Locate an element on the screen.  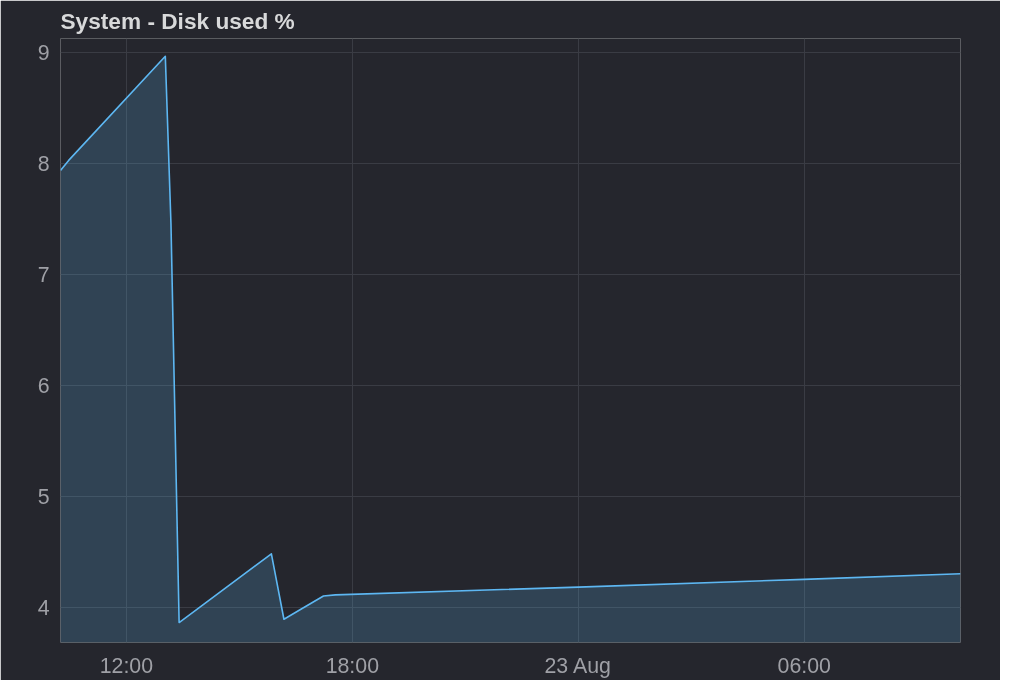
x-tick-label: 23 Aug is located at coordinates (577, 665).